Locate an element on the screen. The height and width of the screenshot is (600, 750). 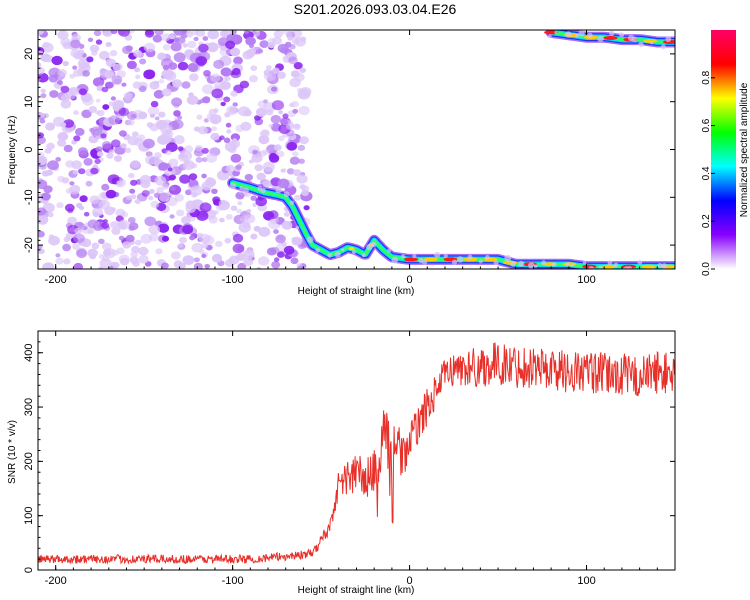
top-ridge-peak is located at coordinates (610, 38).